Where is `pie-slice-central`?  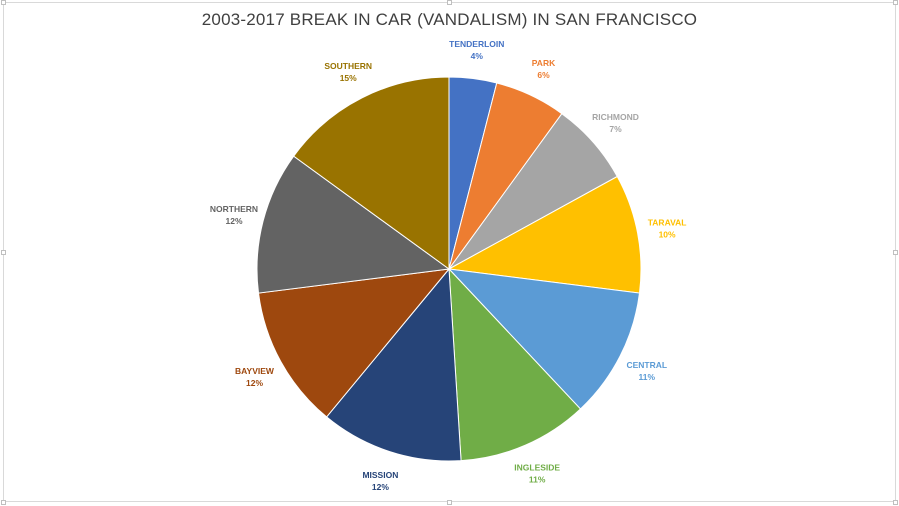
pie-slice-central is located at coordinates (544, 339).